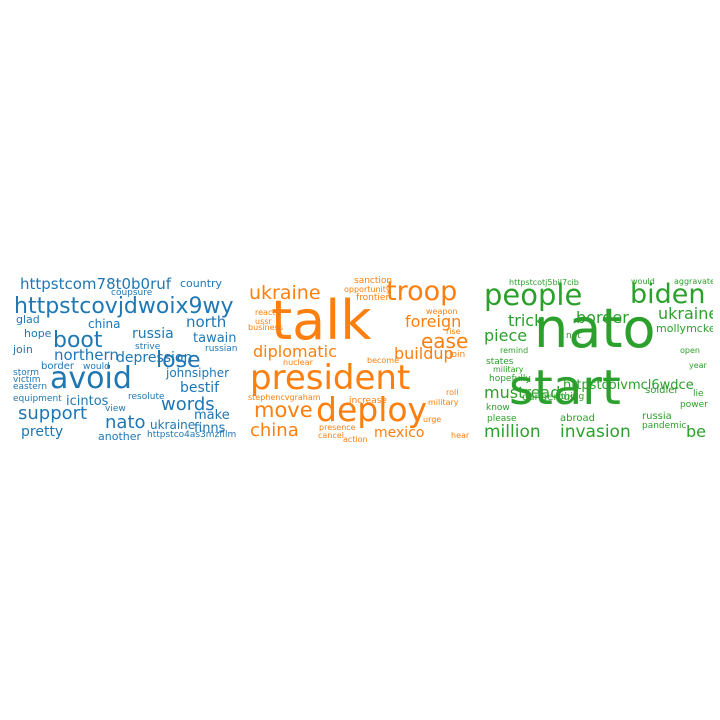 Image resolution: width=720 pixels, height=720 pixels. Describe the element at coordinates (115, 409) in the screenshot. I see `word-view: view` at that location.